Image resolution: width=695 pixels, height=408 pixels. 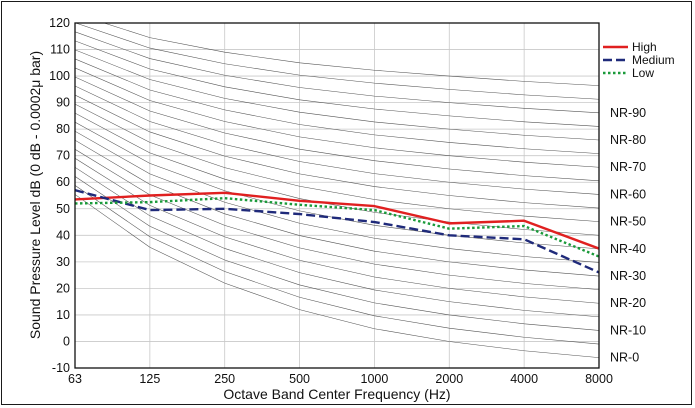 I want to click on y-tick-label: 20, so click(x=63, y=288).